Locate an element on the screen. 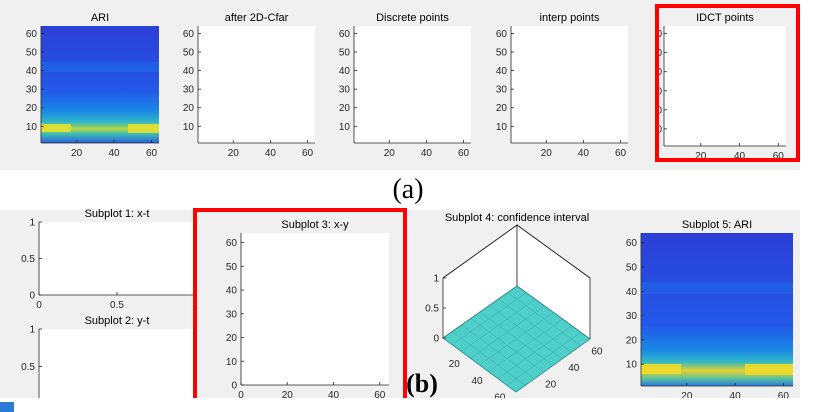 The image size is (833, 412). discrete-plot-area is located at coordinates (412, 84).